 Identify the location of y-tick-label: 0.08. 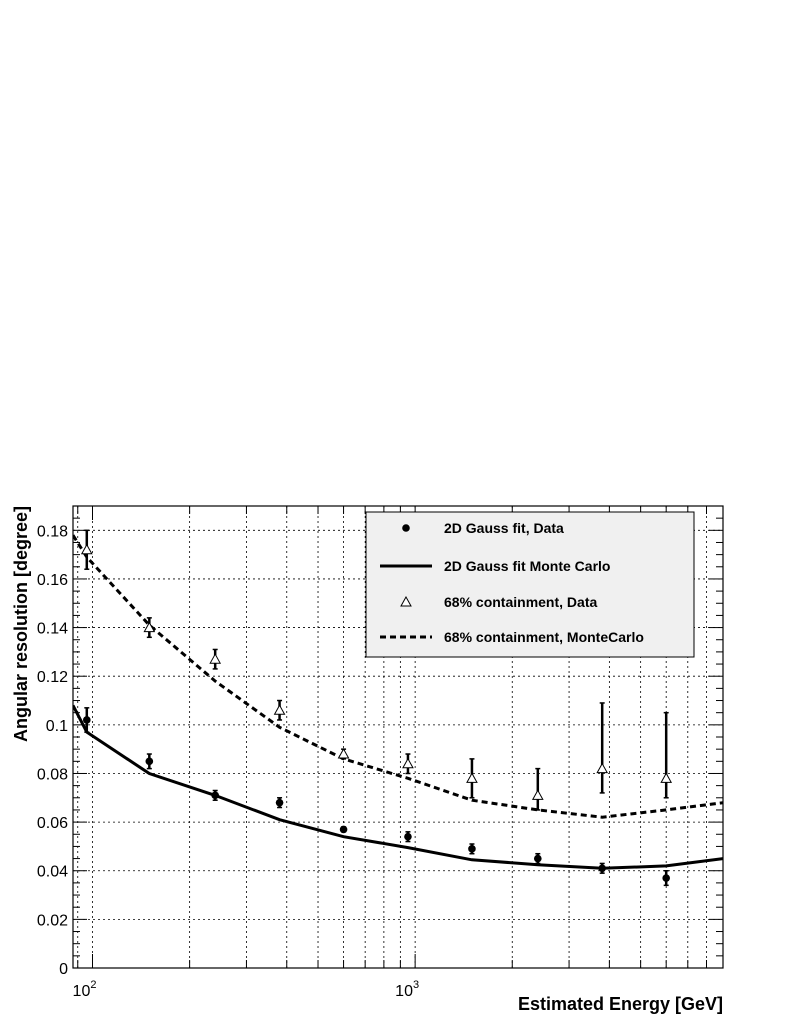
(52, 774).